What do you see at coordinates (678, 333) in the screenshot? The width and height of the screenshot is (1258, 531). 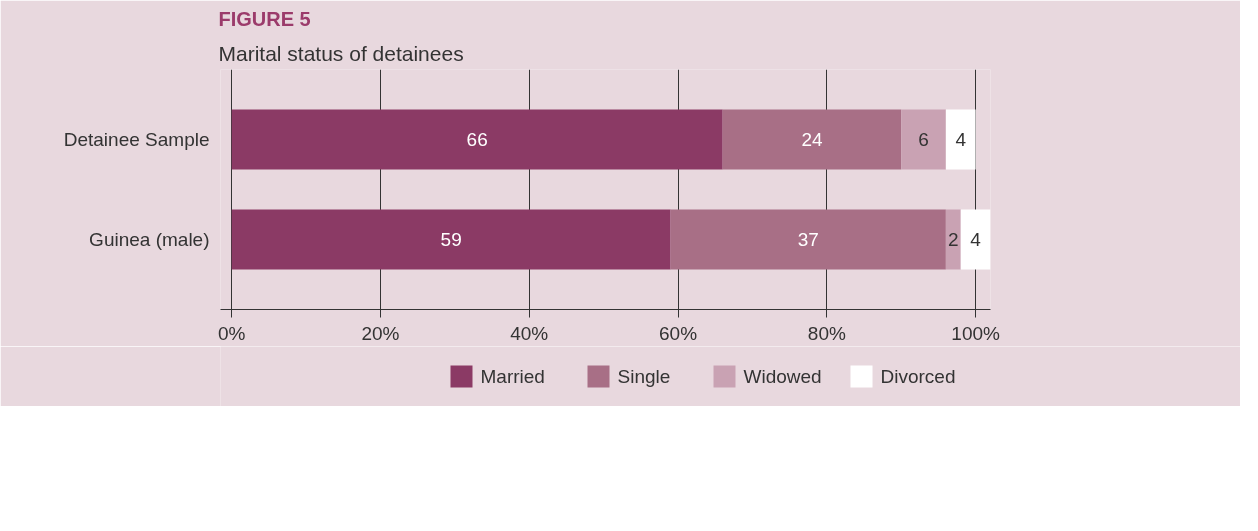 I see `x-tick-label: 60%` at bounding box center [678, 333].